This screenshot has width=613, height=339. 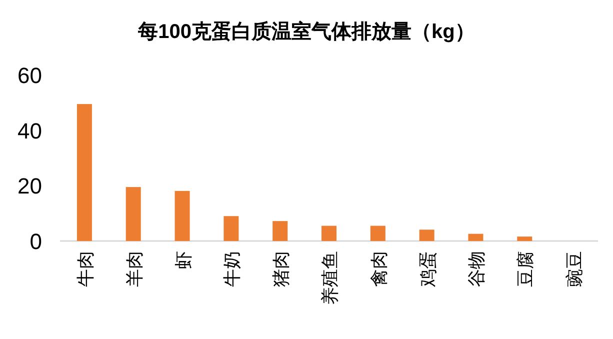 What do you see at coordinates (428, 269) in the screenshot?
I see `x-tick-label: 鸡蛋` at bounding box center [428, 269].